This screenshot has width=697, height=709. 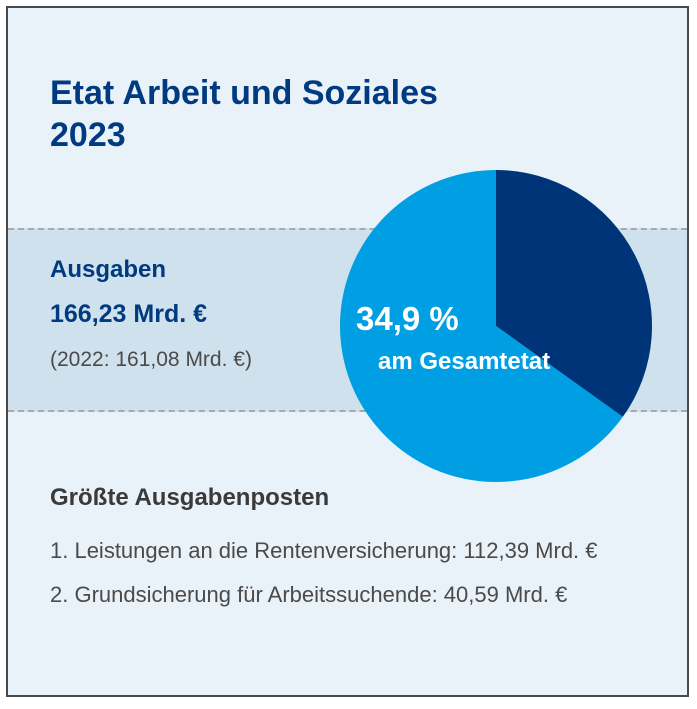 I want to click on pie-share-label: am Gesamtetat, so click(x=464, y=361).